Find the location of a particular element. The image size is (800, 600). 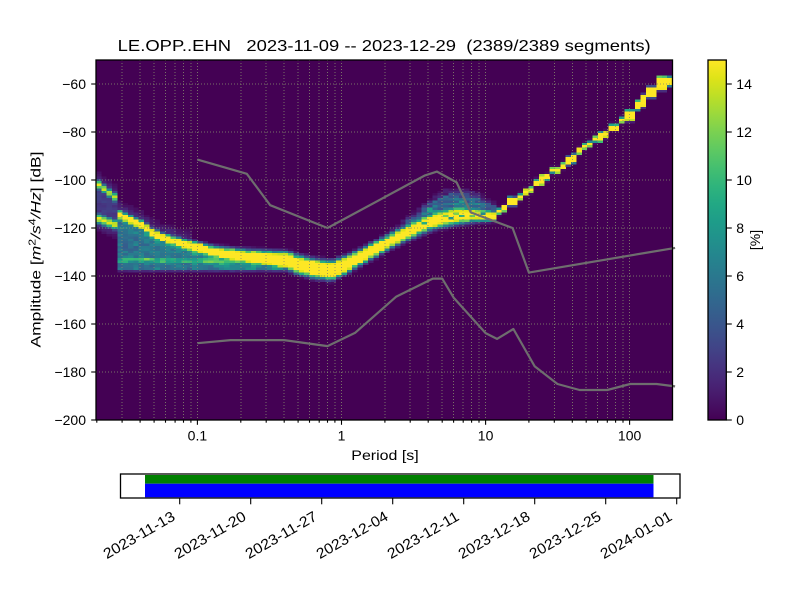

svg-text: −60 is located at coordinates (74, 84).